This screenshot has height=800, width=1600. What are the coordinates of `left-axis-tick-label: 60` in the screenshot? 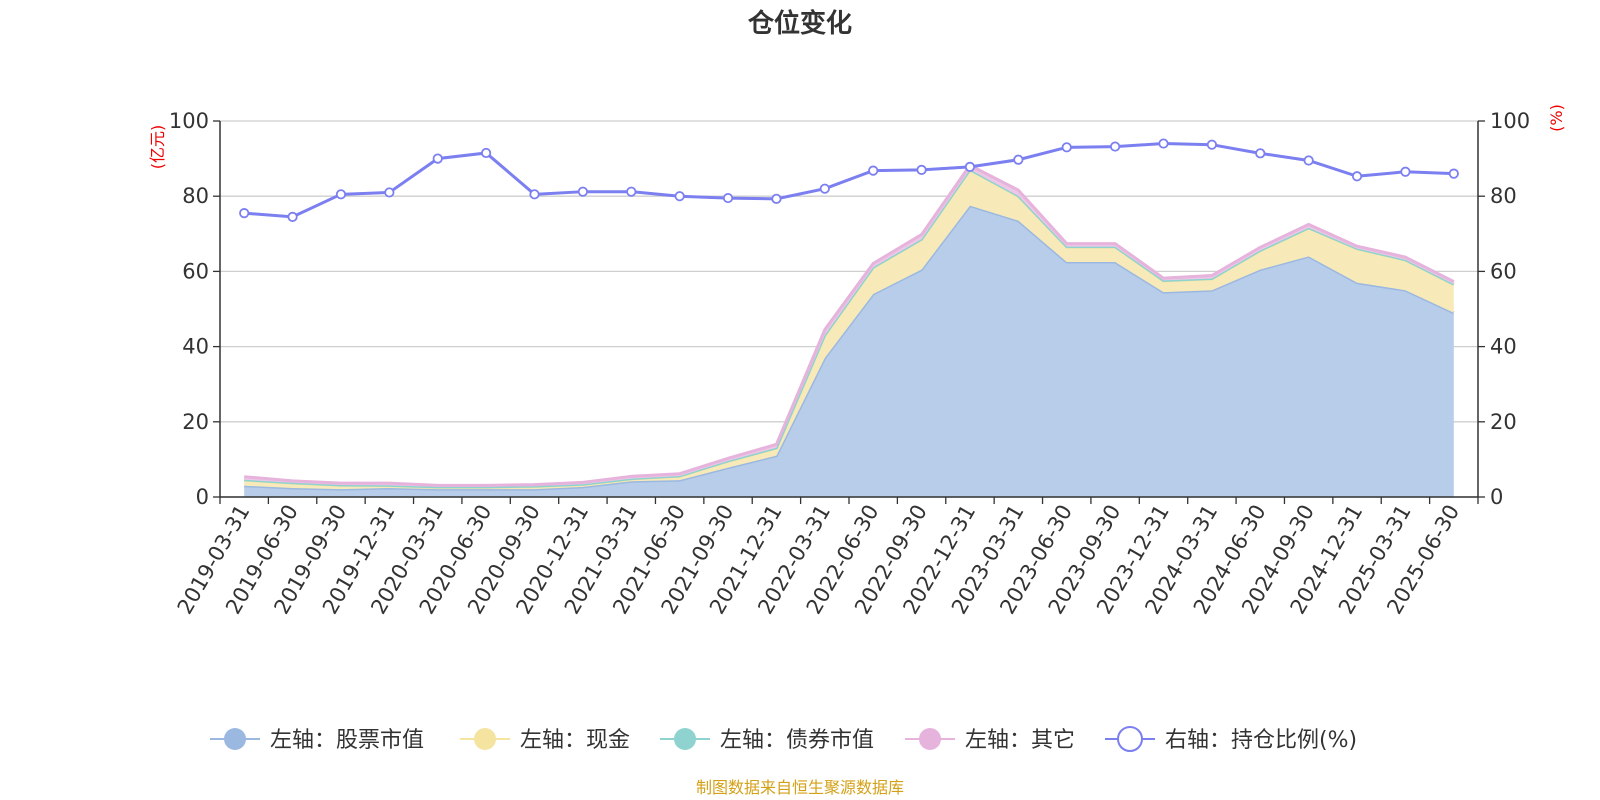 It's located at (195, 271).